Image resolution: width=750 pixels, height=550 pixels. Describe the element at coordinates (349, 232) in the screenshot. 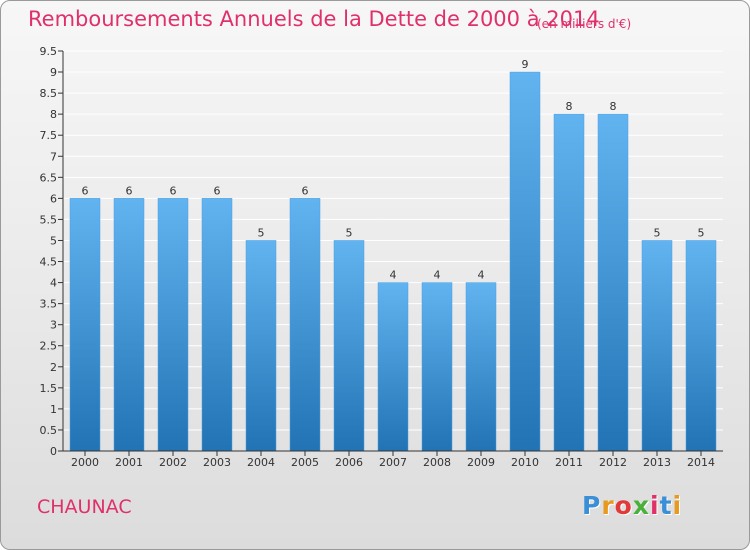

I see `data-label-2006: 5` at that location.